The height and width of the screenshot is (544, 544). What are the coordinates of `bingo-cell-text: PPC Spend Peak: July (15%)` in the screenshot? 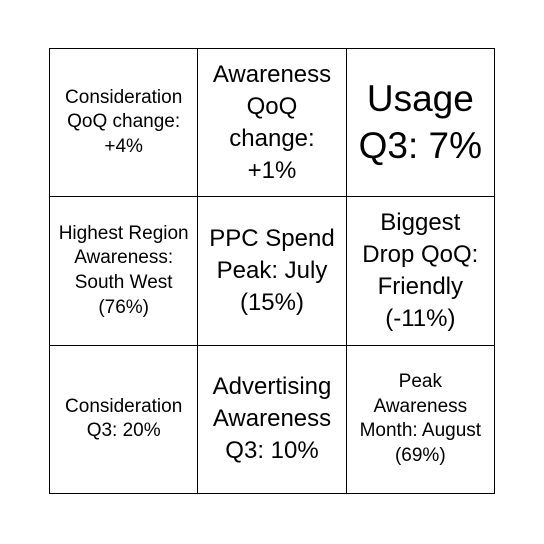 It's located at (272, 270).